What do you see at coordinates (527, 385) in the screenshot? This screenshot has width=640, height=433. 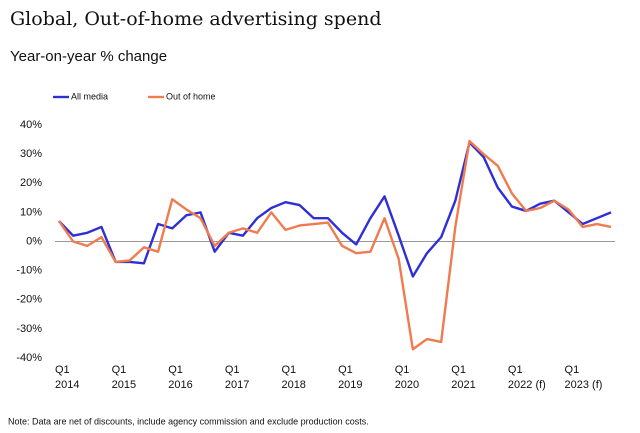 I see `x-tick-label: 2022 (f)` at bounding box center [527, 385].